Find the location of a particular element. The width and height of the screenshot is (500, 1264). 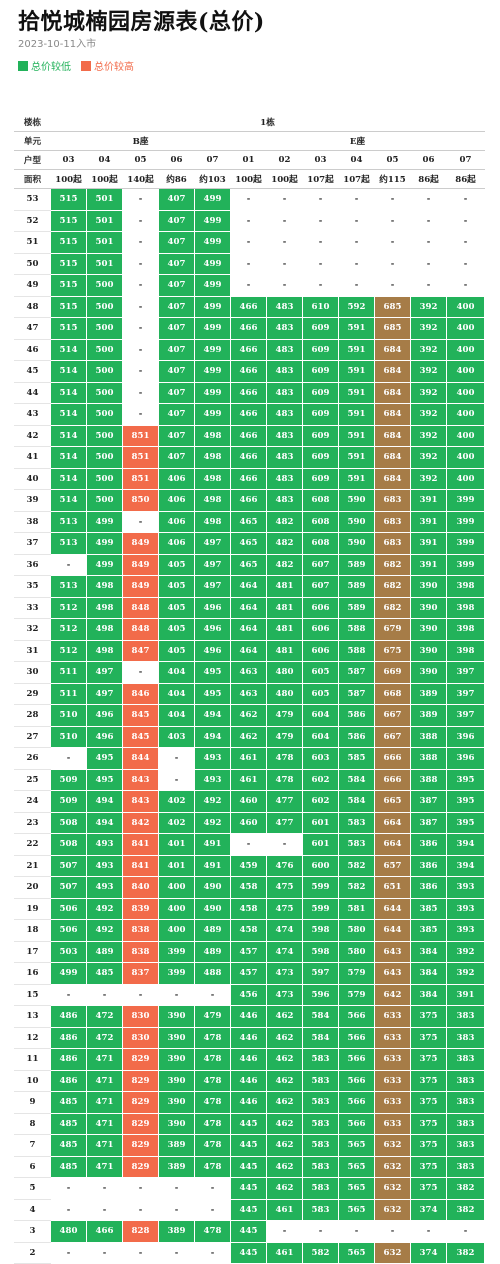

area-header: 107起 is located at coordinates (320, 179).